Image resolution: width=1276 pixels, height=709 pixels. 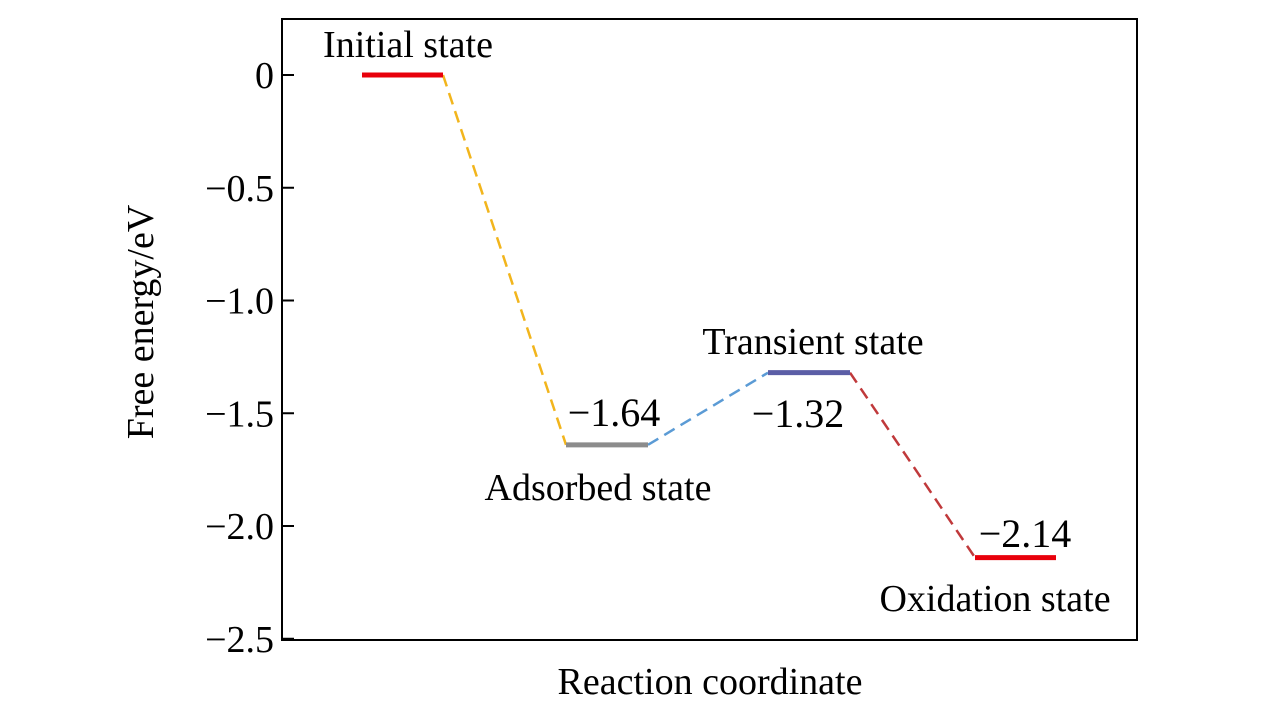 I want to click on value-label-adsorbed: −1.64, so click(x=614, y=412).